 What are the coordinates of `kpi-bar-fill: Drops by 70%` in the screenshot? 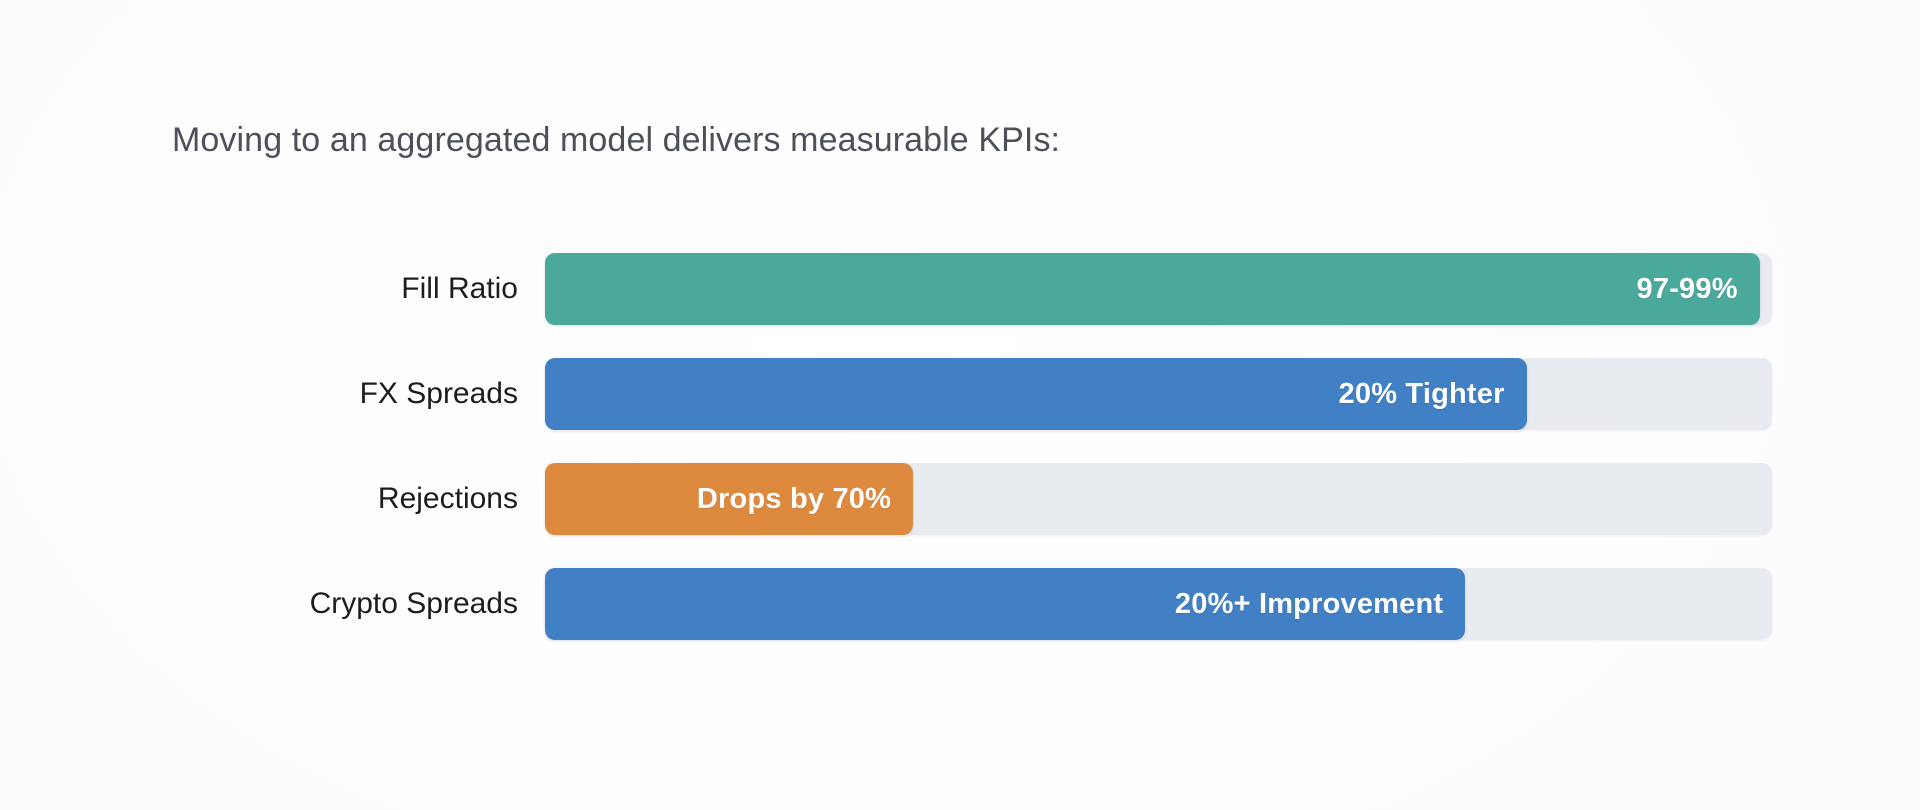 It's located at (729, 499).